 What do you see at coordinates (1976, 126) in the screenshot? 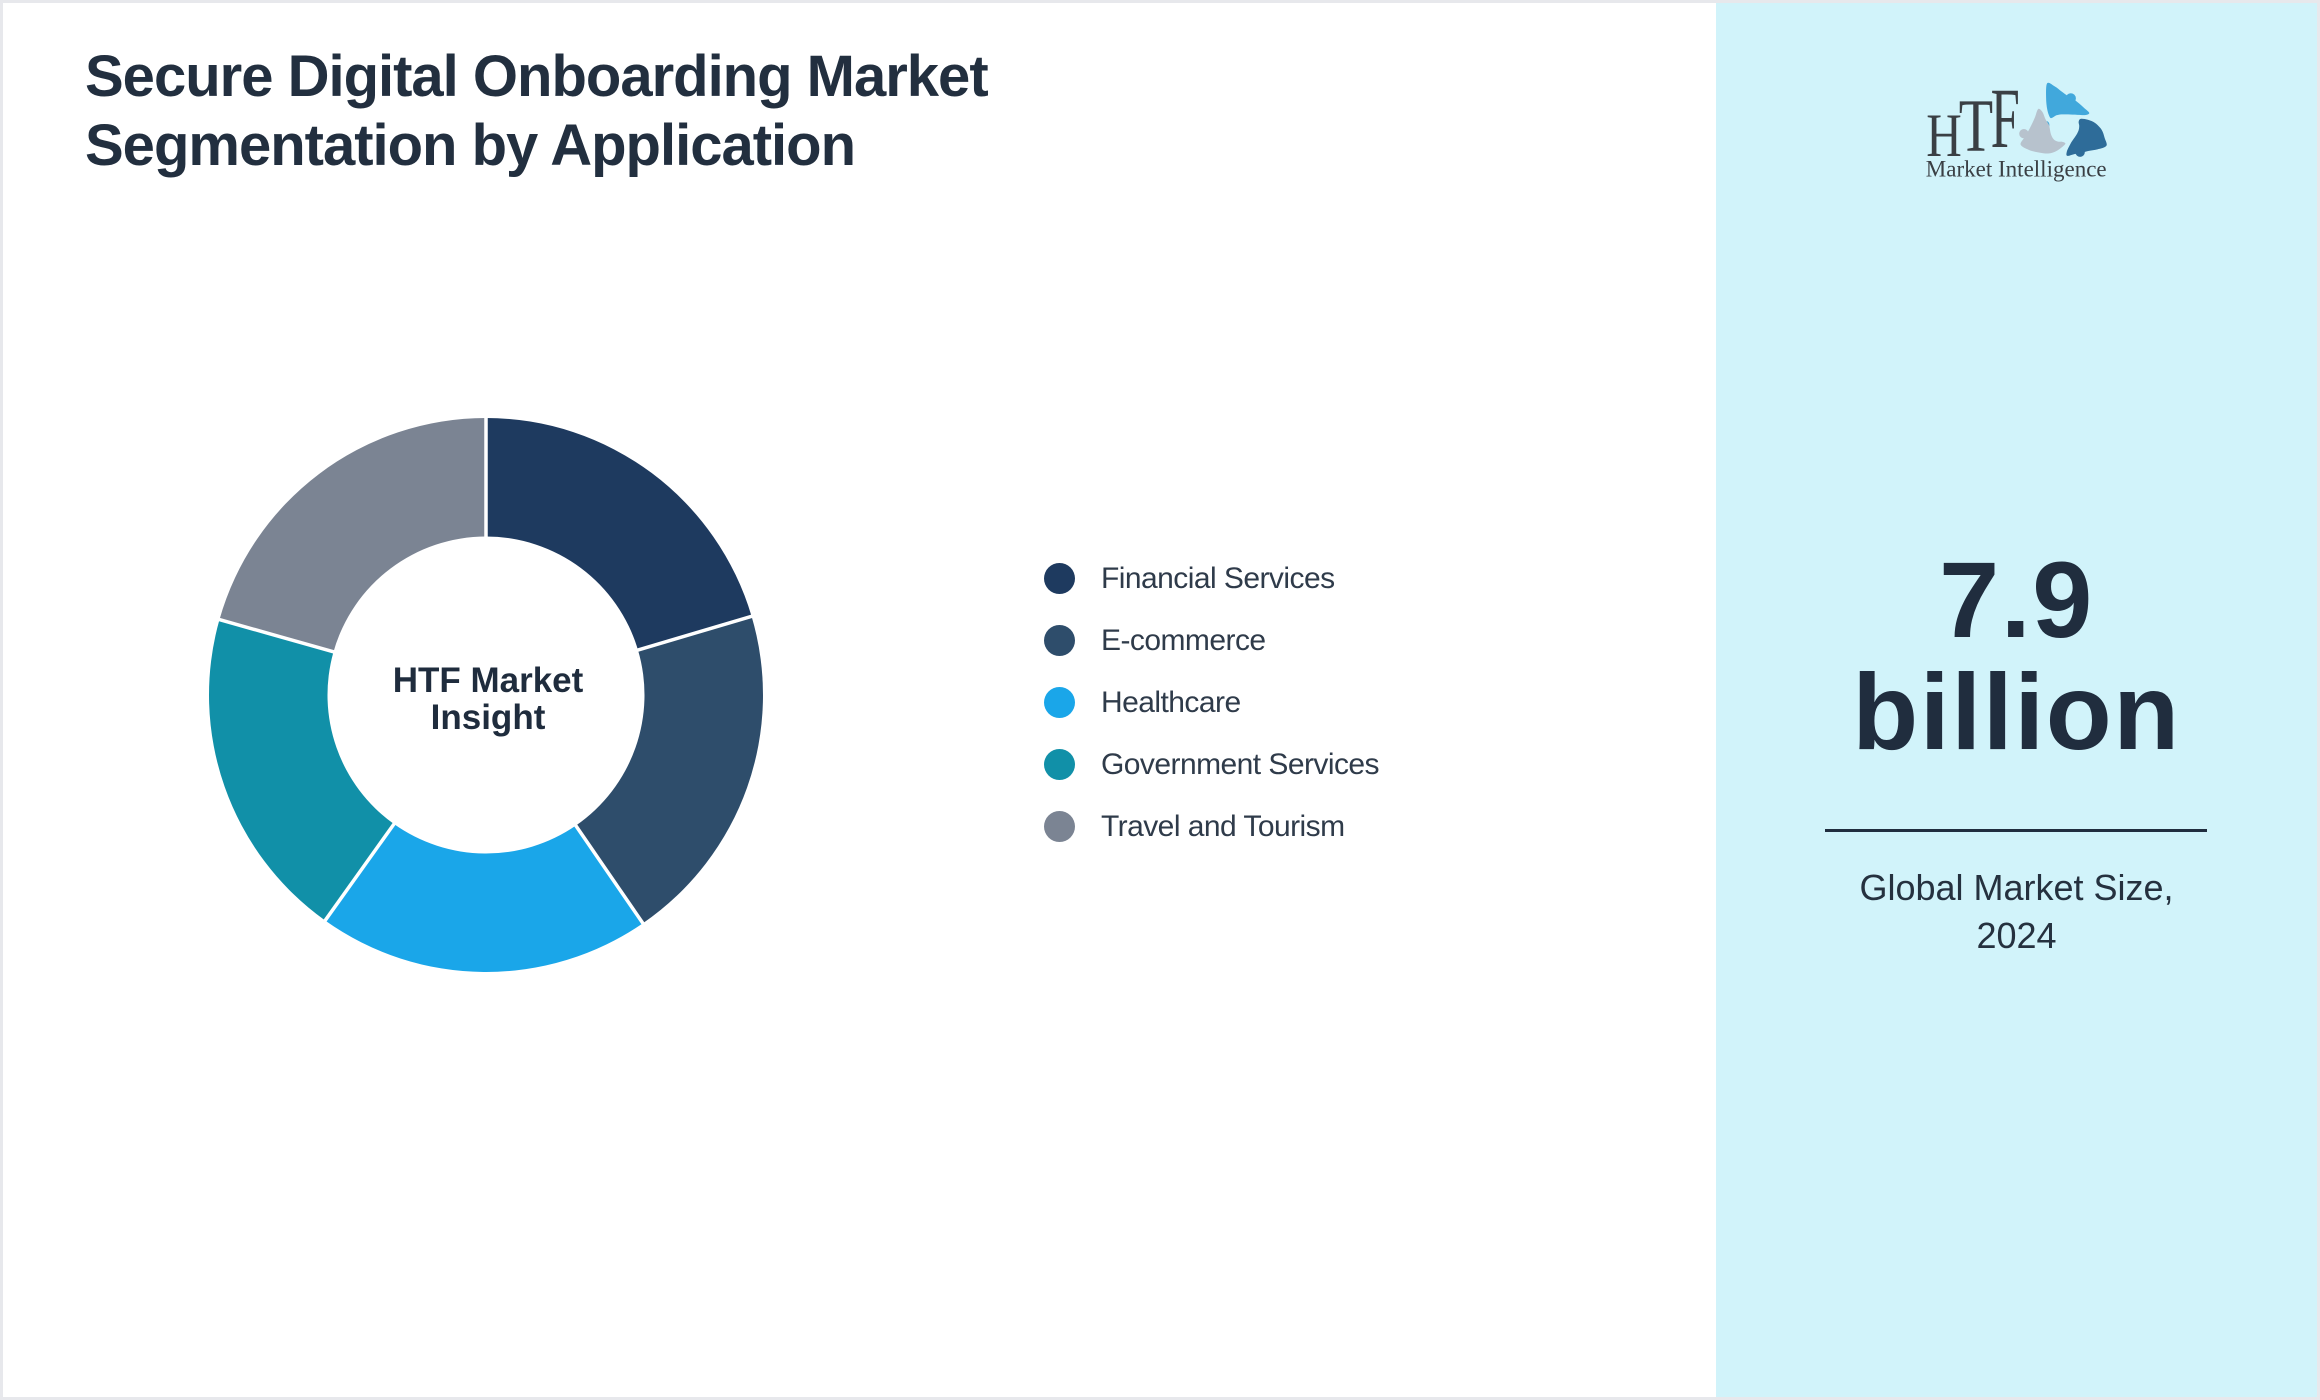
I see `svg-text: T` at bounding box center [1976, 126].